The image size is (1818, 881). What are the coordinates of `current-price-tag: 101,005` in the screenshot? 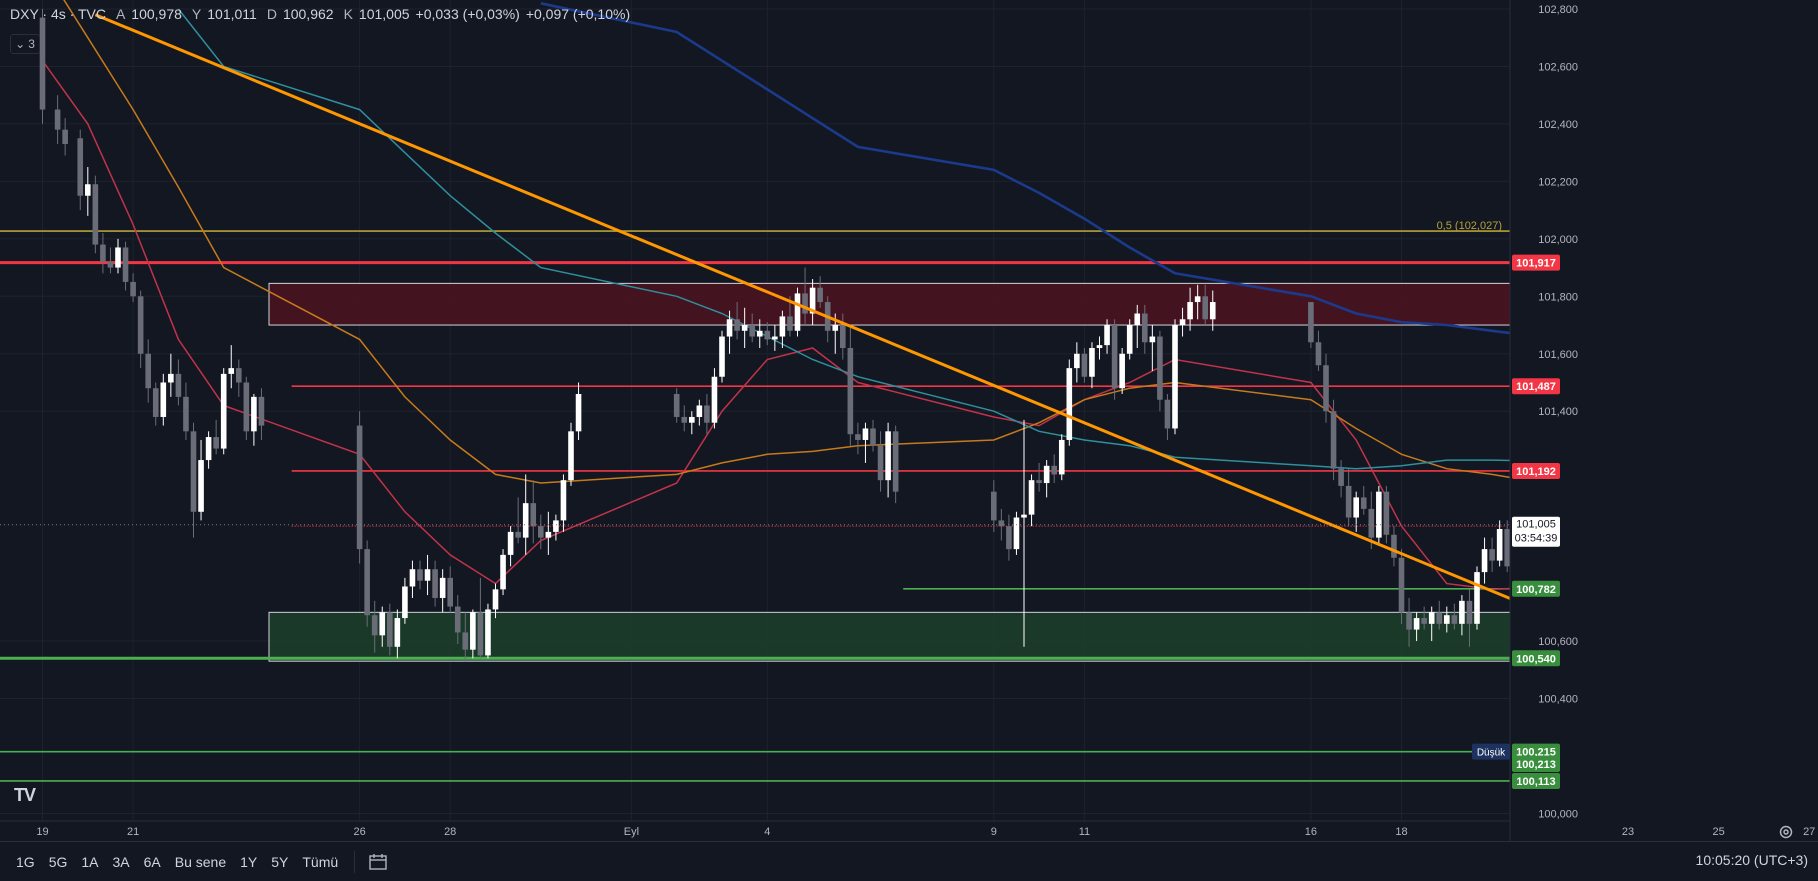 It's located at (1536, 525).